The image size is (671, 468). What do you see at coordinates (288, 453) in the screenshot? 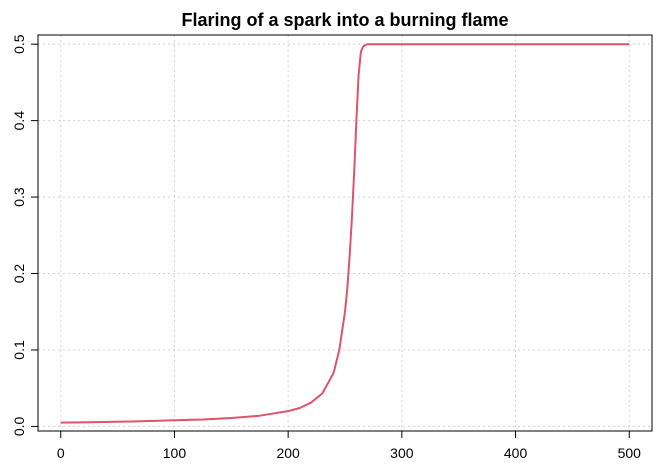
I see `x-tick-label: 200` at bounding box center [288, 453].